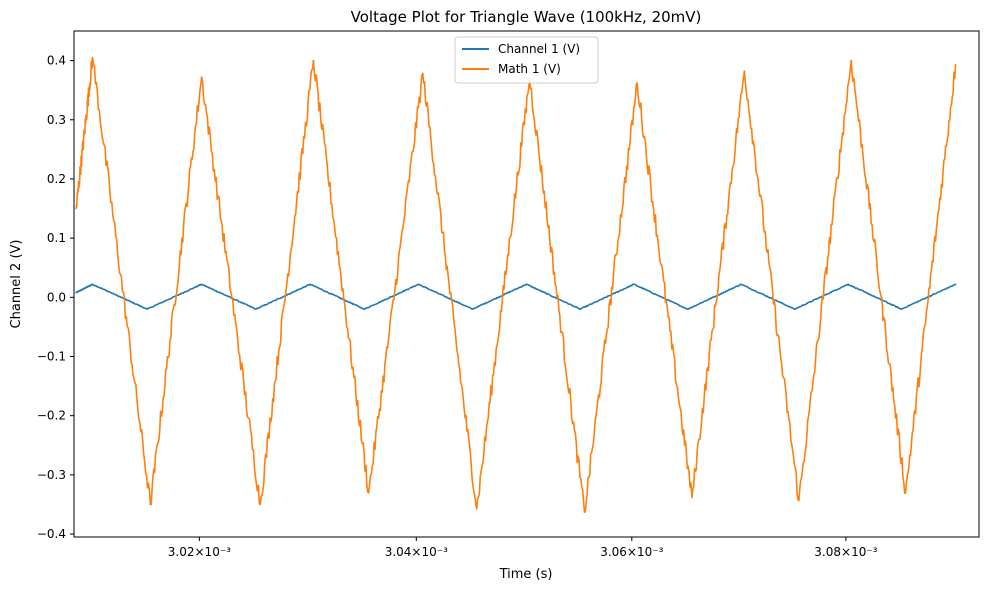  Describe the element at coordinates (416, 552) in the screenshot. I see `x-tick-label: 3.04×10⁻³` at that location.